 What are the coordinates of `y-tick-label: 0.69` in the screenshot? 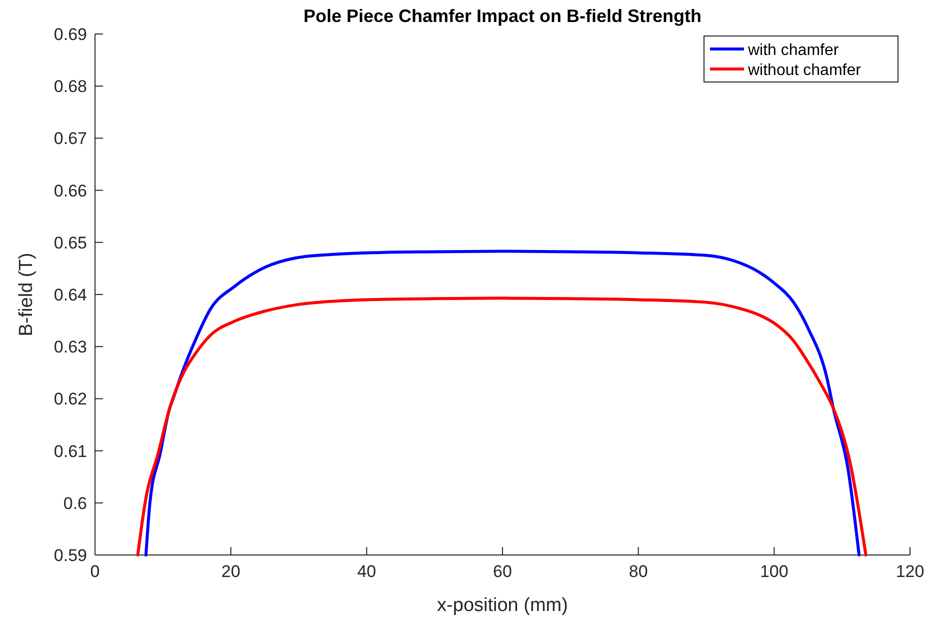 It's located at (70, 34).